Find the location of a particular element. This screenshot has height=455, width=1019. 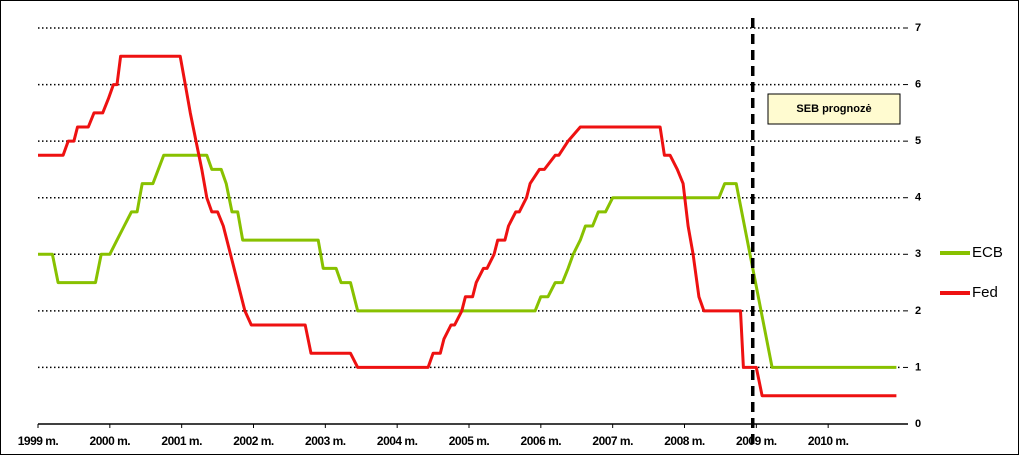

x-tick-label: 2009 m. is located at coordinates (756, 441).